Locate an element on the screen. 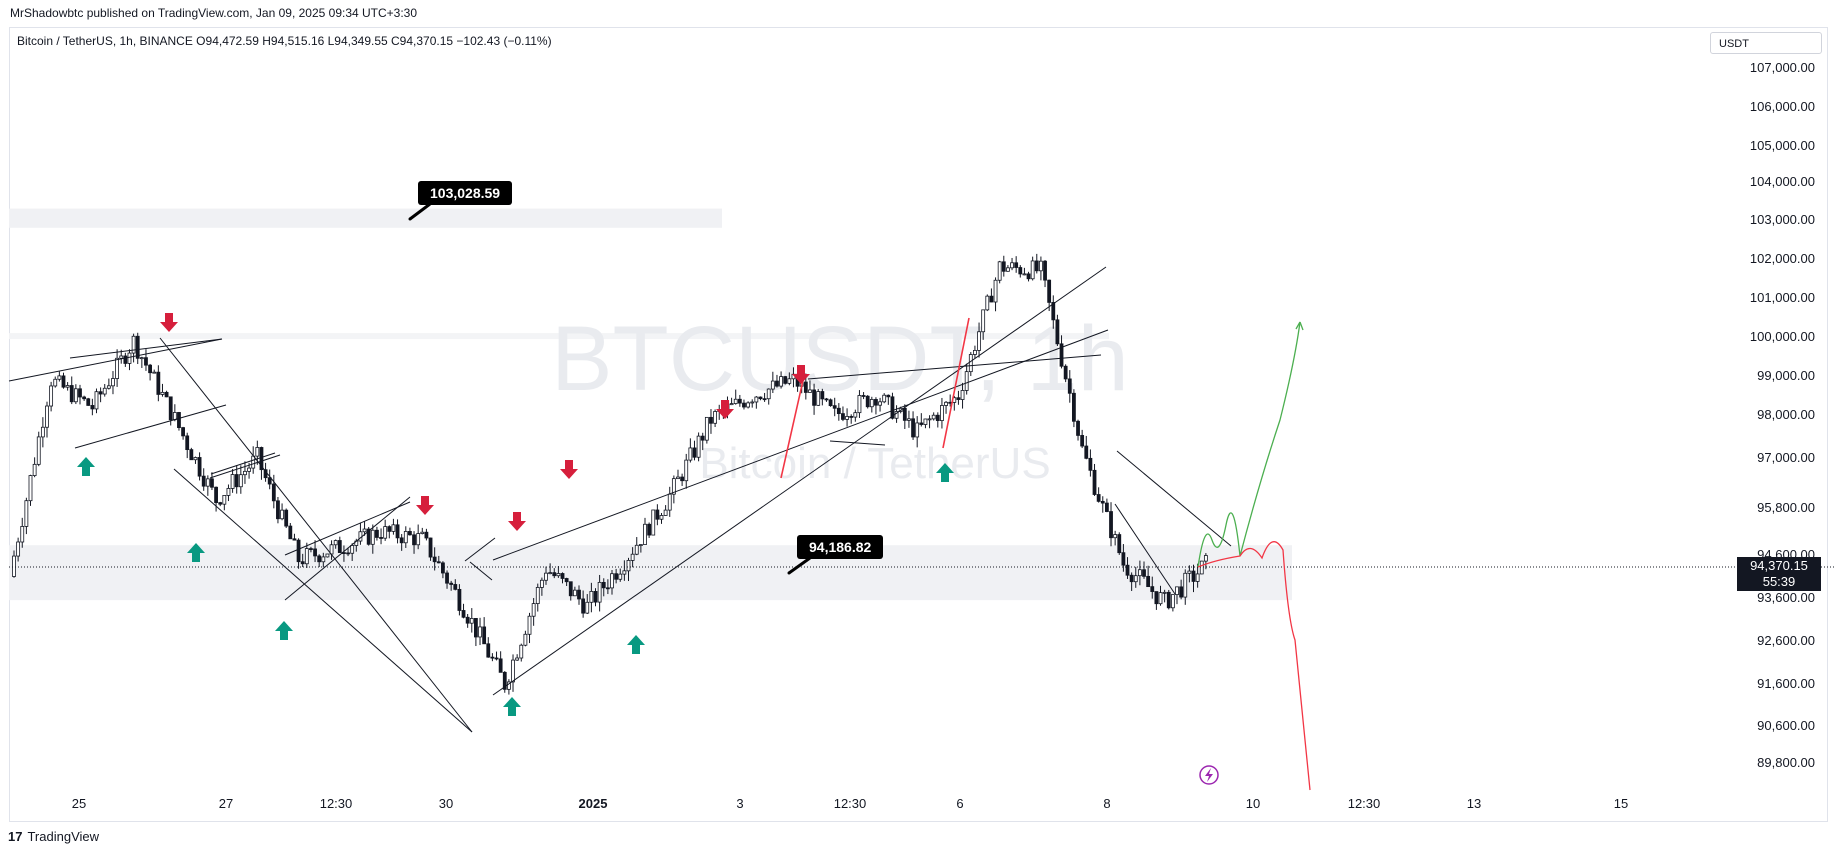 The image size is (1835, 855). y-tick-label: 104,000.00 is located at coordinates (1782, 181).